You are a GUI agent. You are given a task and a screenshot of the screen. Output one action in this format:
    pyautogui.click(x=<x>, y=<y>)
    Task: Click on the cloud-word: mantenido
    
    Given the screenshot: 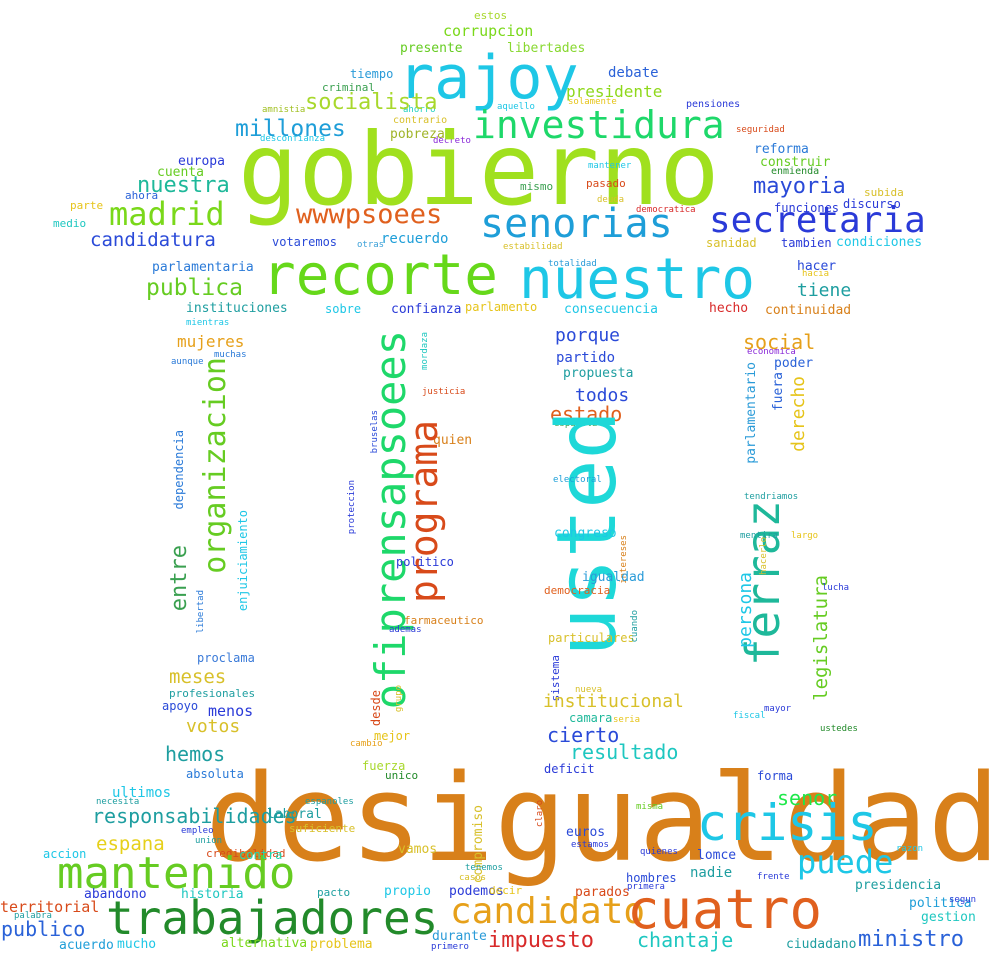 What is the action you would take?
    pyautogui.click(x=176, y=873)
    